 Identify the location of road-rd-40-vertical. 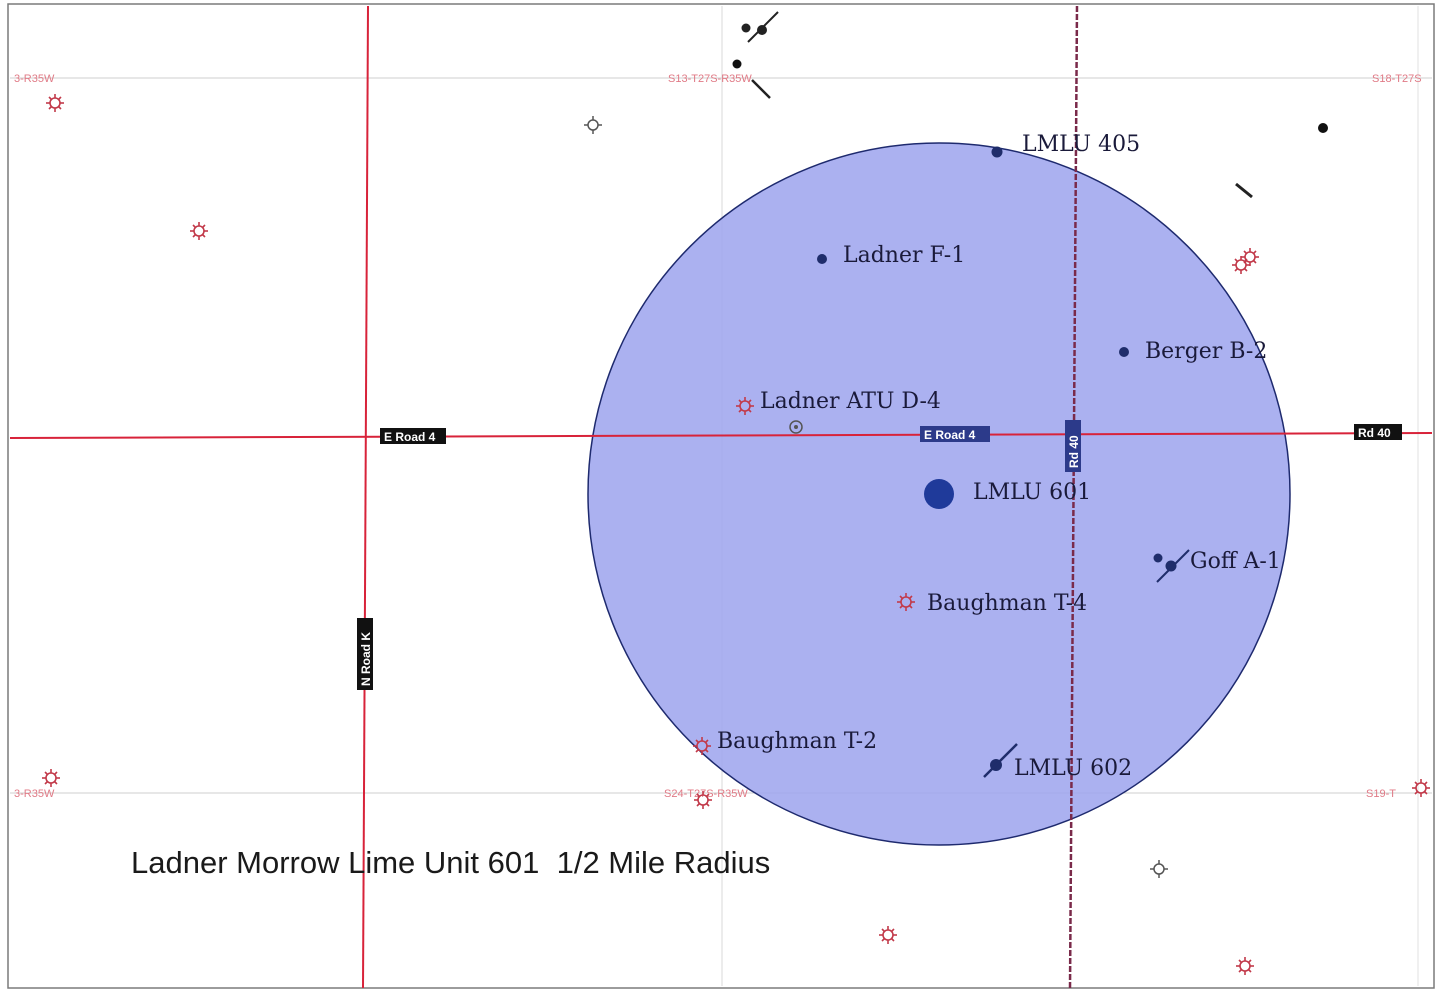
(1073, 497).